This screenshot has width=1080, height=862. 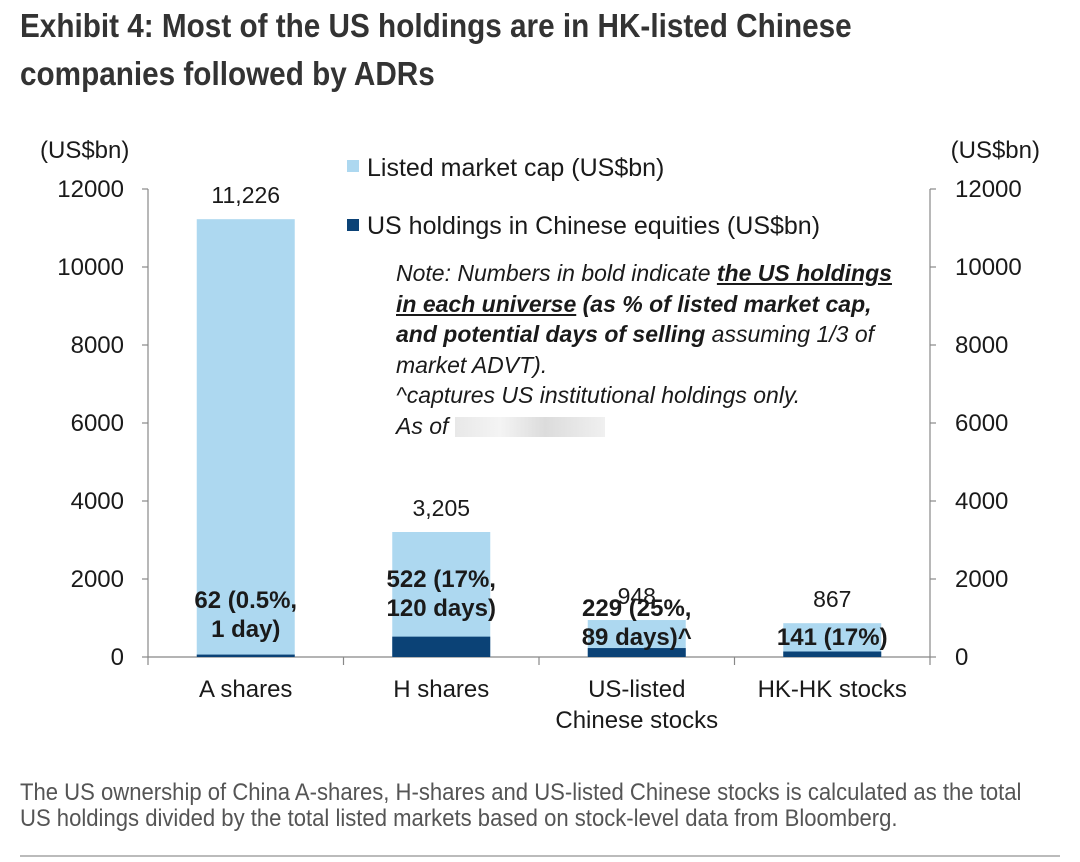 What do you see at coordinates (832, 599) in the screenshot?
I see `data-label-market-cap: 867` at bounding box center [832, 599].